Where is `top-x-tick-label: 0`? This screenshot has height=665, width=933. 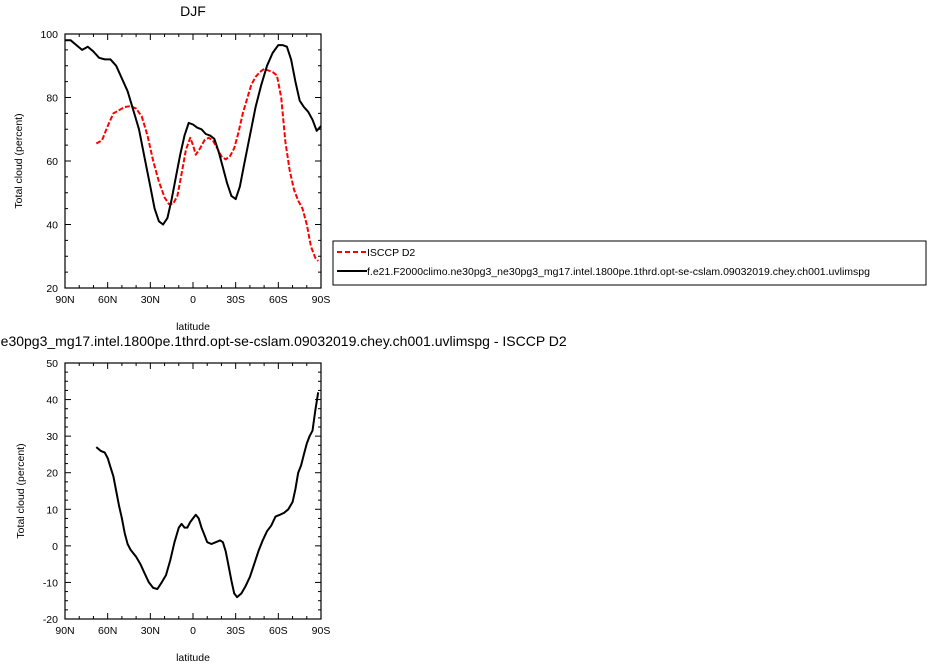
top-x-tick-label: 0 is located at coordinates (193, 300).